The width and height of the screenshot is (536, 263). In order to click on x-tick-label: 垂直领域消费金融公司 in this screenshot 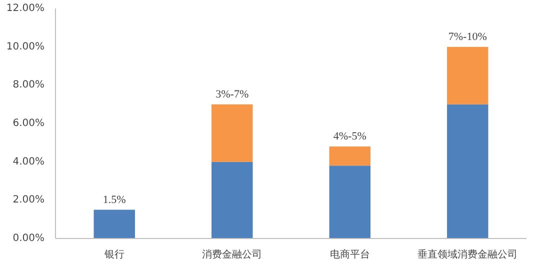, I will do `click(468, 254)`.